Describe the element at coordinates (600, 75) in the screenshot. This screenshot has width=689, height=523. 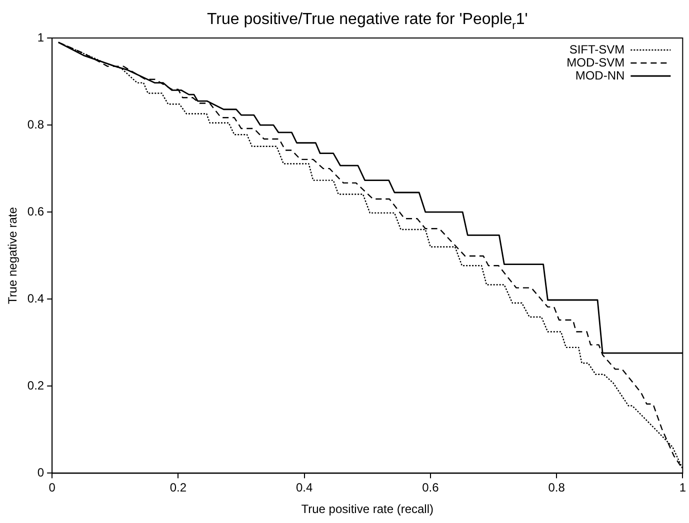
I see `legend-label: MOD-NN` at that location.